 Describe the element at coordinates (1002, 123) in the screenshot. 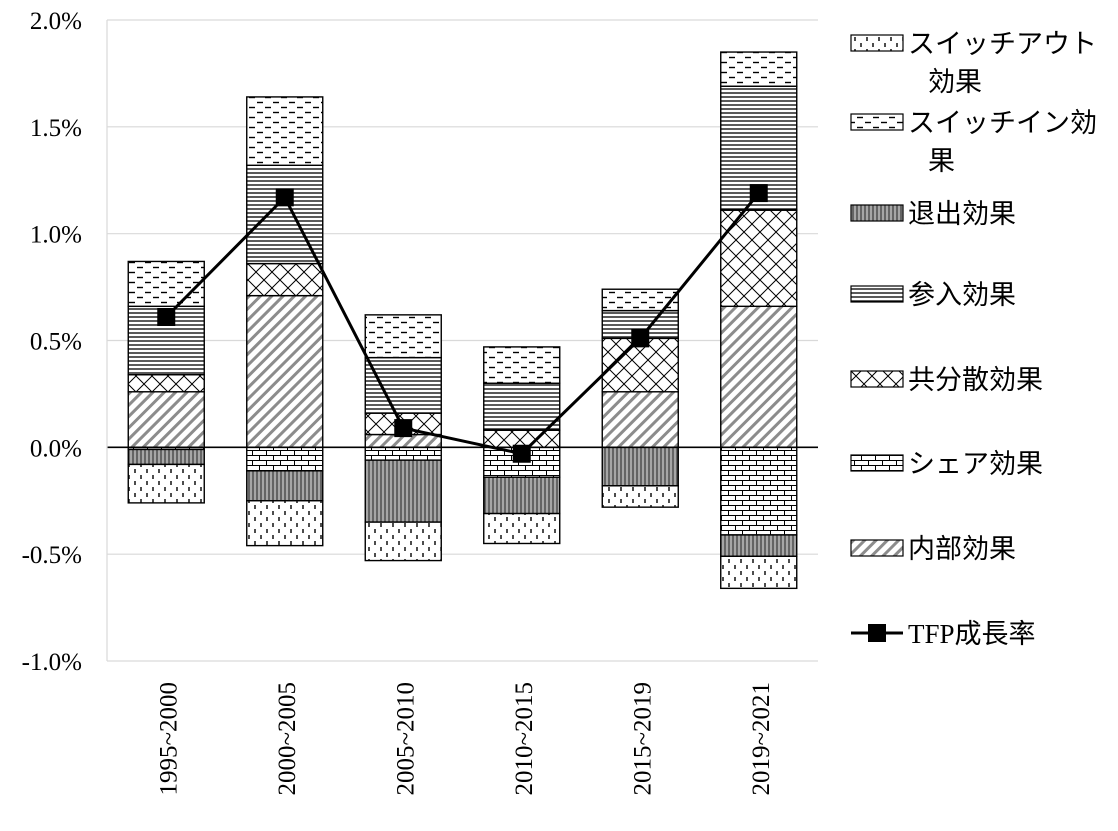

I see `legend-label: スイッチイン効` at that location.